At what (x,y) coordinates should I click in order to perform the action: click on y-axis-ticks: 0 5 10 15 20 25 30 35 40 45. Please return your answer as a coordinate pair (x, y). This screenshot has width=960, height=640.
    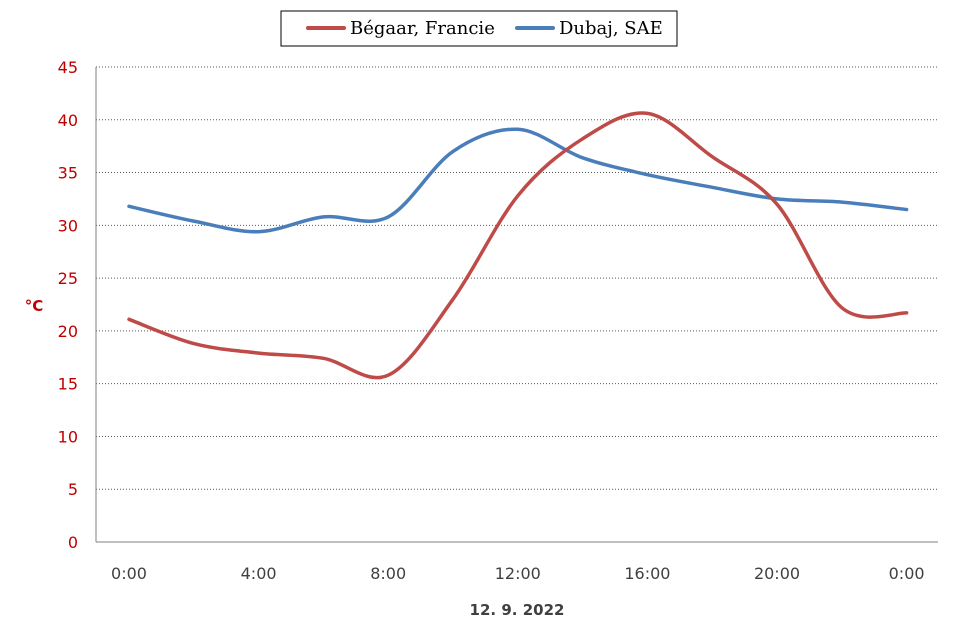
    Looking at the image, I should click on (68, 305).